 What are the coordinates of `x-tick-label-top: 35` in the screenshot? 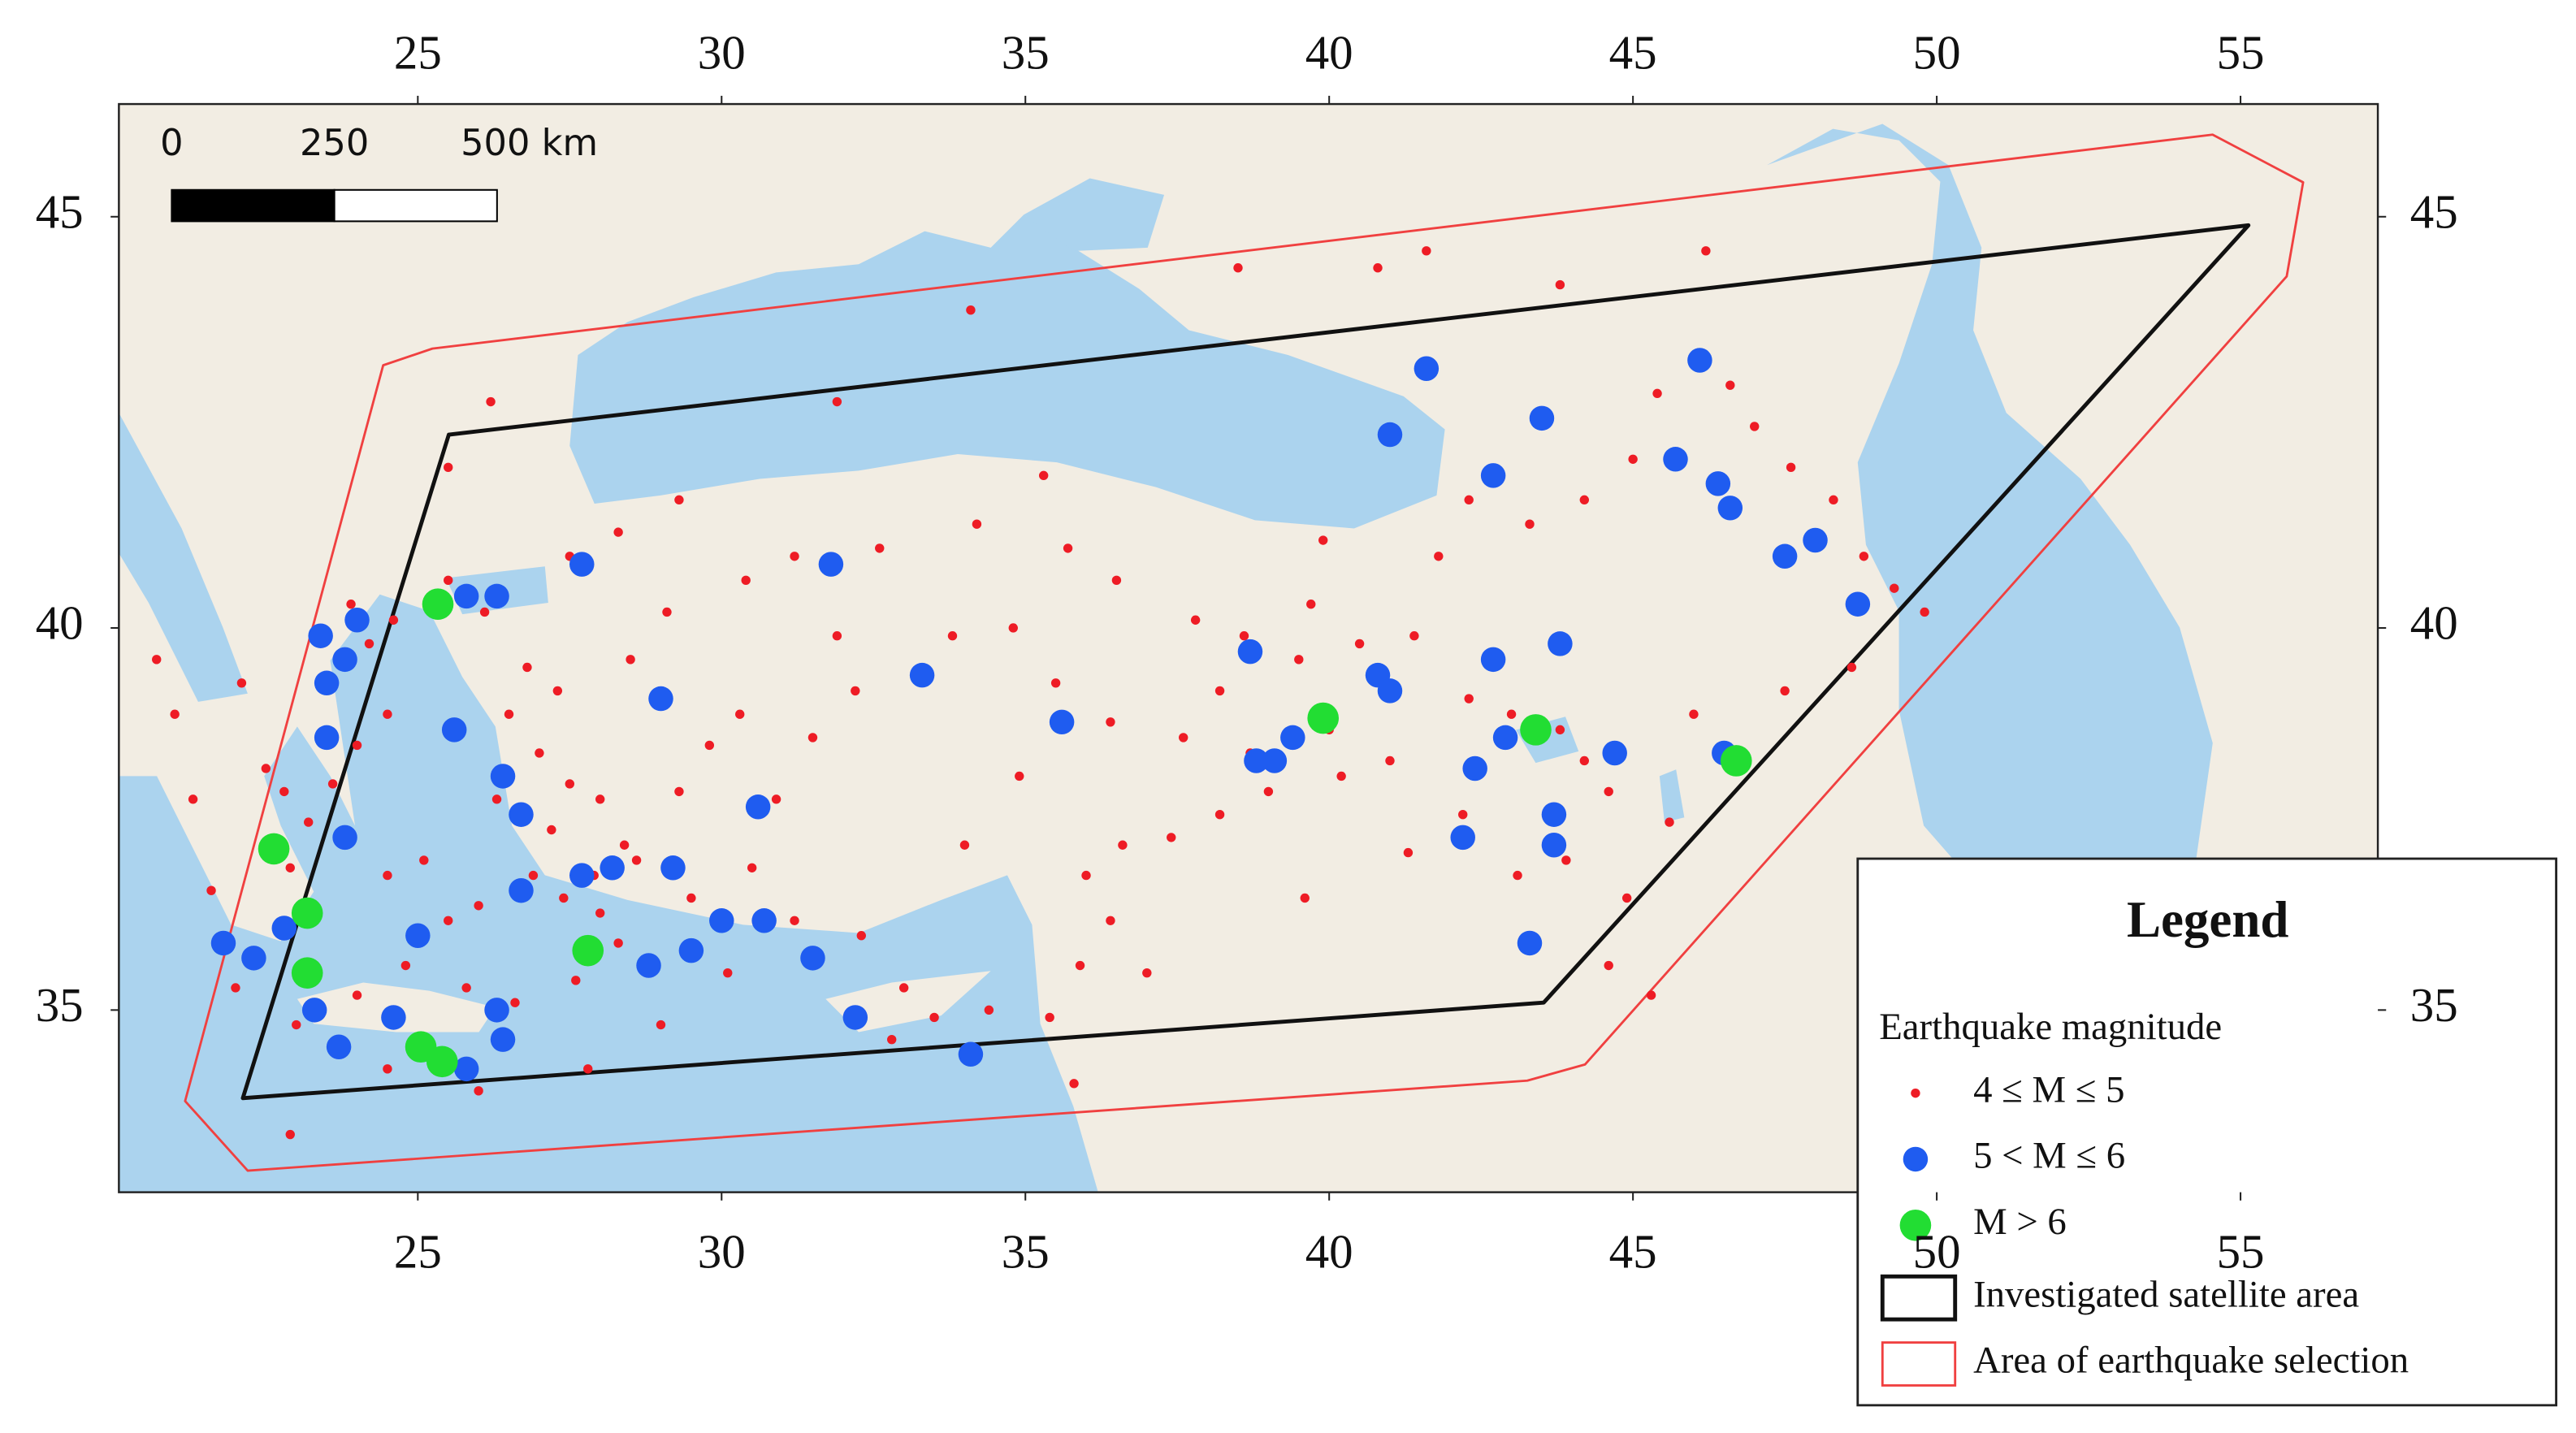 It's located at (1026, 53).